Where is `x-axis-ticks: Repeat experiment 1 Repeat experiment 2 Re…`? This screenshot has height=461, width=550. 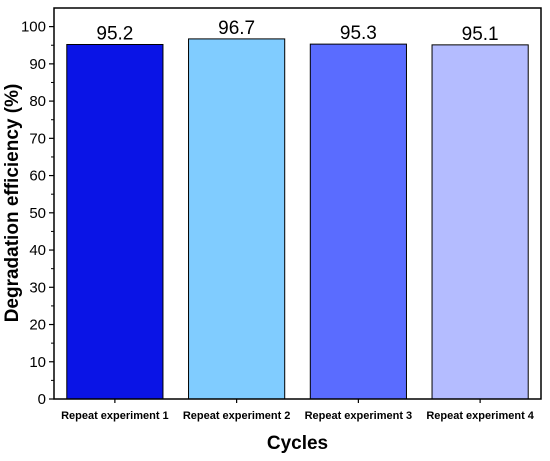 x-axis-ticks: Repeat experiment 1 Repeat experiment 2 Re… is located at coordinates (298, 410).